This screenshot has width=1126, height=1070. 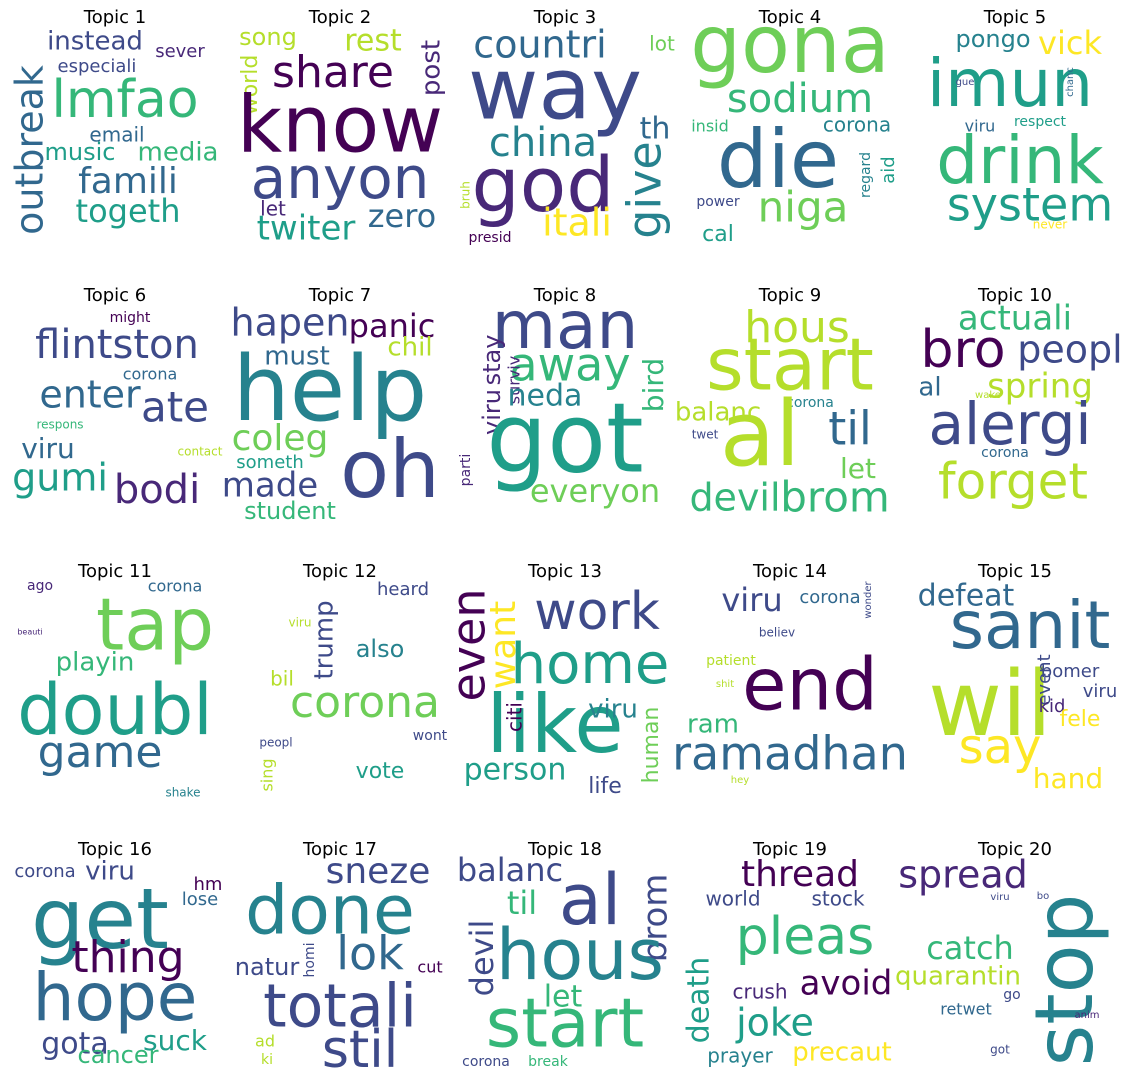 What do you see at coordinates (114, 849) in the screenshot?
I see `panel-title: Topic 16` at bounding box center [114, 849].